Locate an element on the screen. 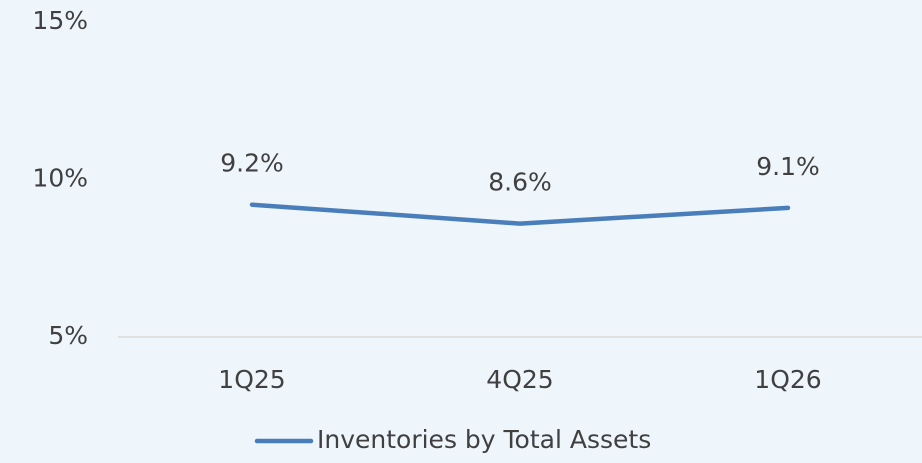 Image resolution: width=922 pixels, height=463 pixels. x-tick-label: 4Q25 is located at coordinates (519, 379).